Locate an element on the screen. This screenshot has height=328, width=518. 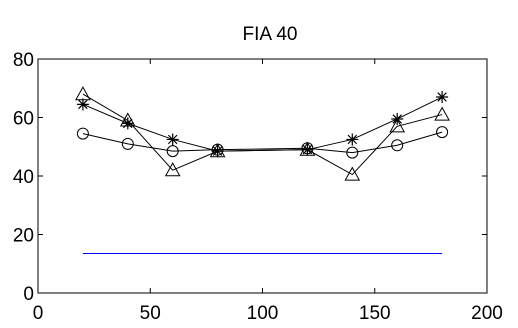
chart-title: FIA 40 is located at coordinates (270, 34).